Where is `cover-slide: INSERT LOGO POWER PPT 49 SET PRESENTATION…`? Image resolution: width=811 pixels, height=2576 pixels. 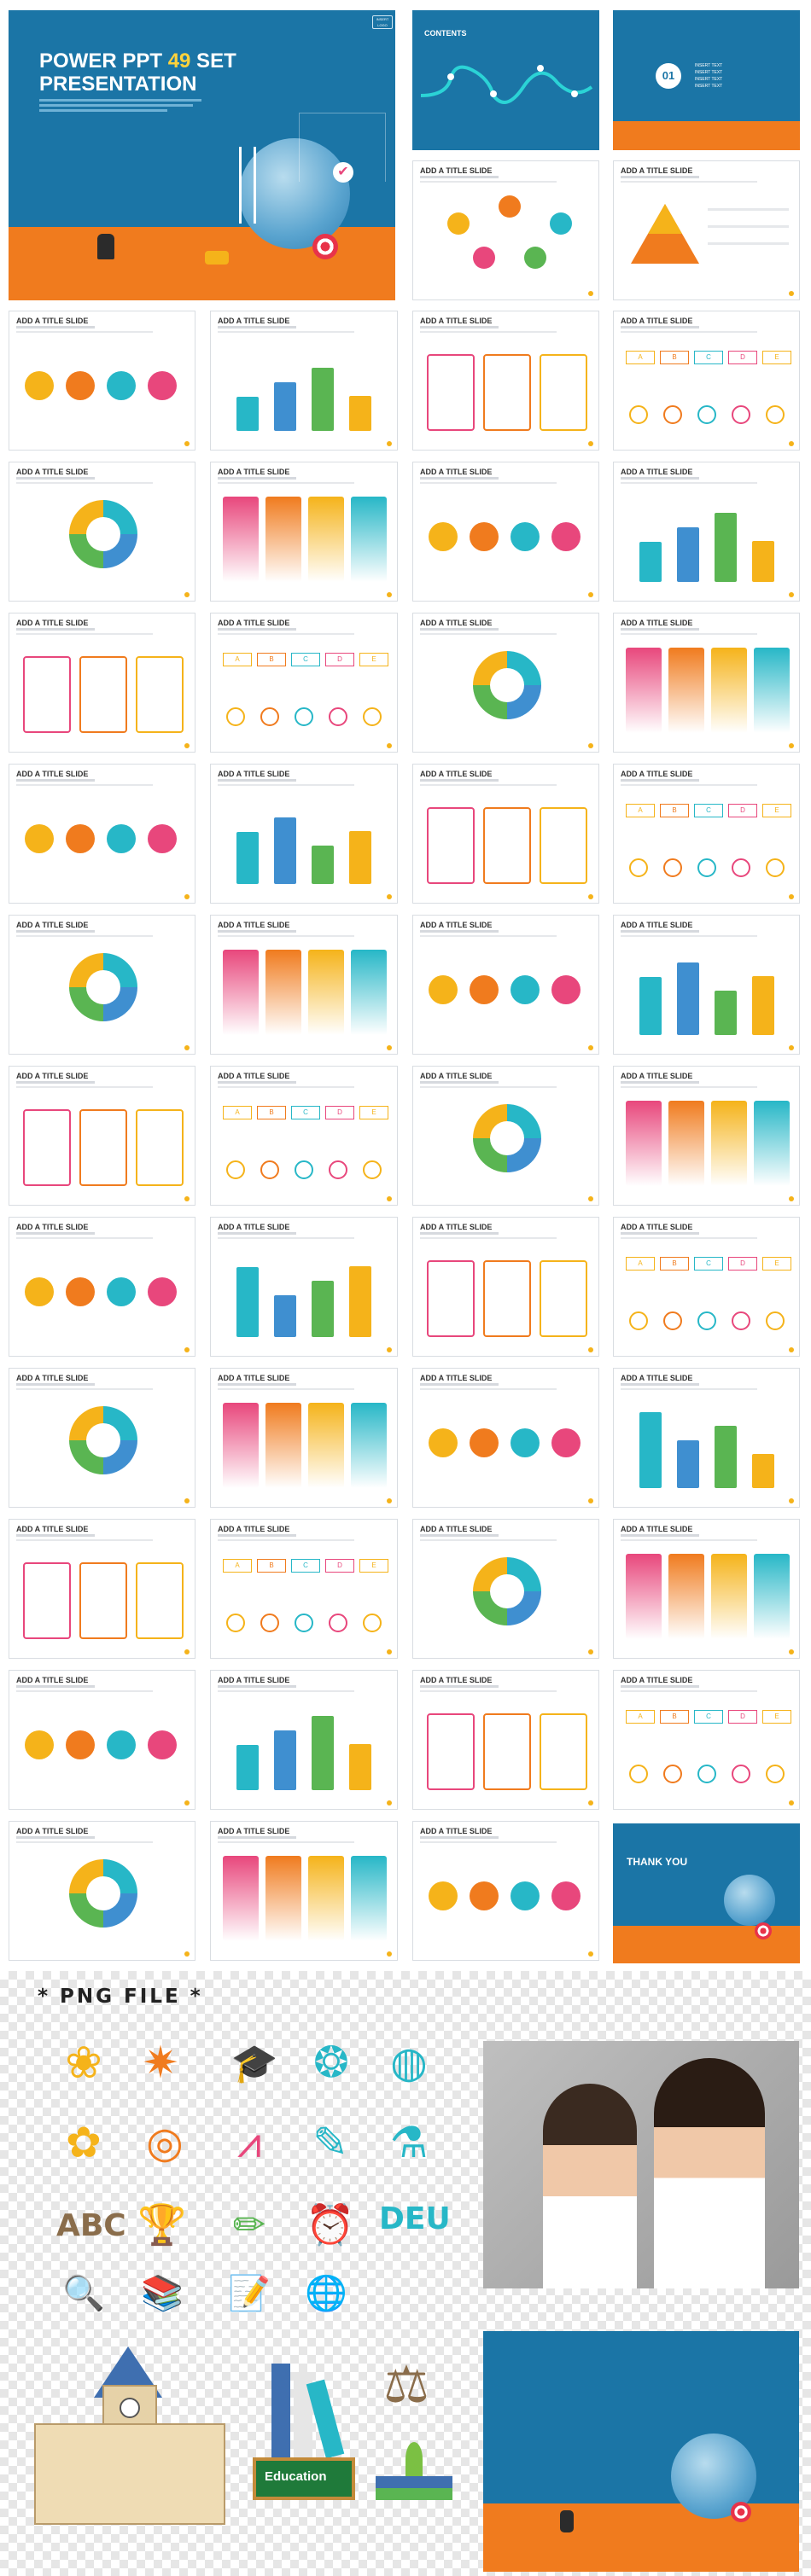 cover-slide: INSERT LOGO POWER PPT 49 SET PRESENTATION… is located at coordinates (202, 155).